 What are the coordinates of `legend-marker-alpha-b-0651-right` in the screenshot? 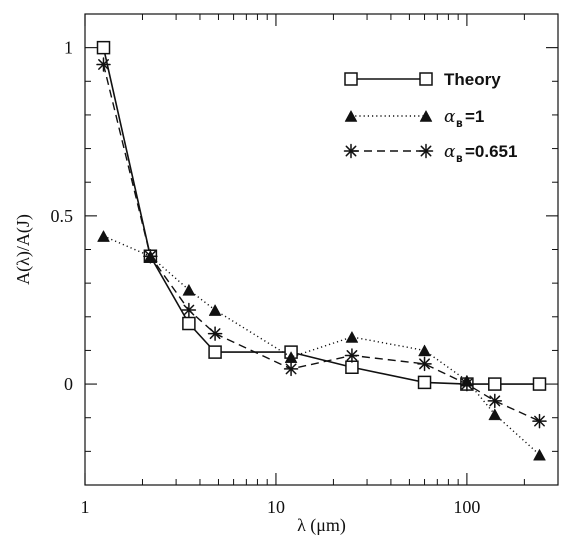 It's located at (426, 151).